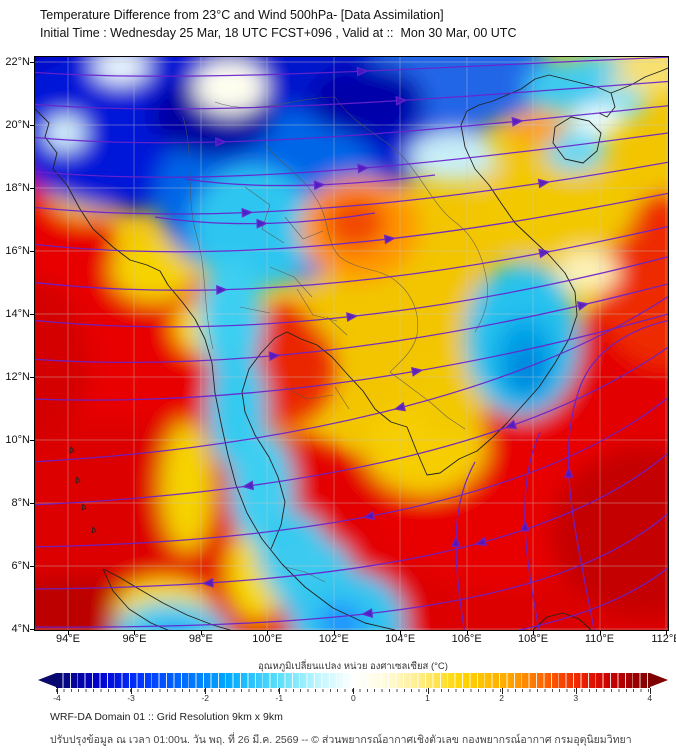 The image size is (676, 756). I want to click on colorbar-minor-ticks, so click(353, 690).